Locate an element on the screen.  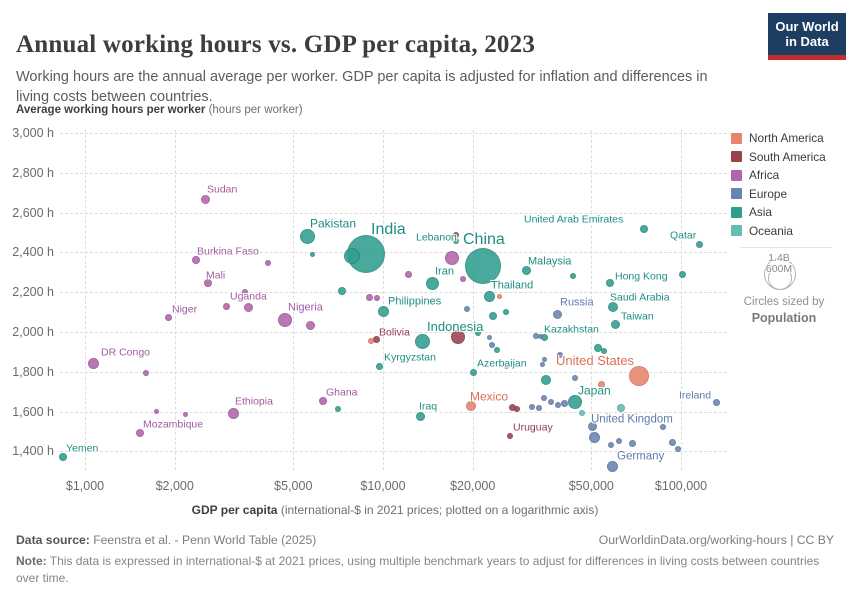
dot-uruguay is located at coordinates (510, 436).